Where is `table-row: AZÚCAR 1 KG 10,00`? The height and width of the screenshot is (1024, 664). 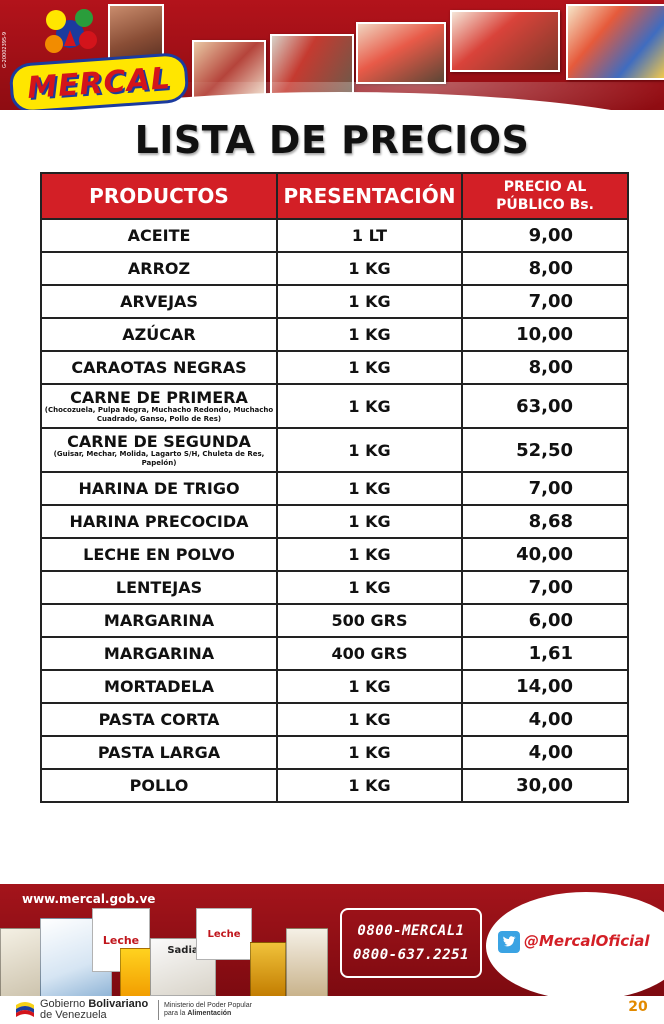
table-row: AZÚCAR 1 KG 10,00 is located at coordinates (334, 334).